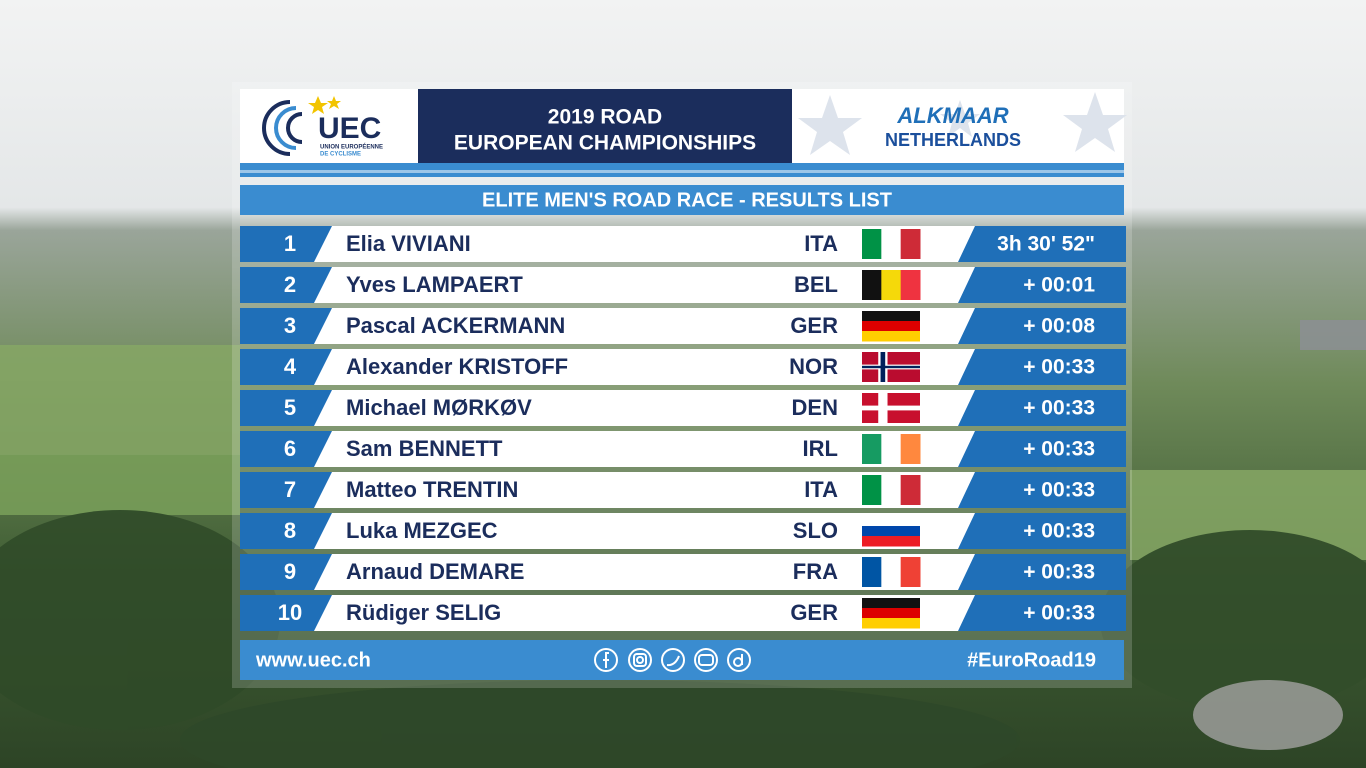 This screenshot has width=1366, height=768. I want to click on rank: 3, so click(290, 325).